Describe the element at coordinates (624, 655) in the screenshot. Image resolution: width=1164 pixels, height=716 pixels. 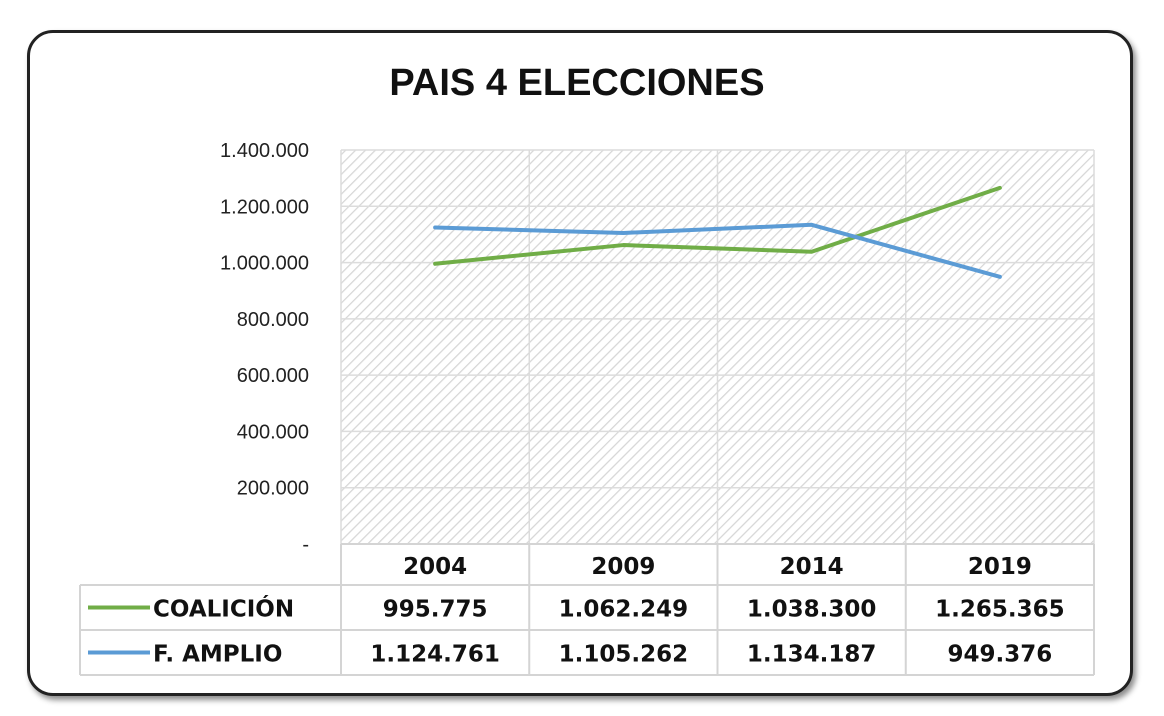
I see `data-table-value: 1.105.262` at that location.